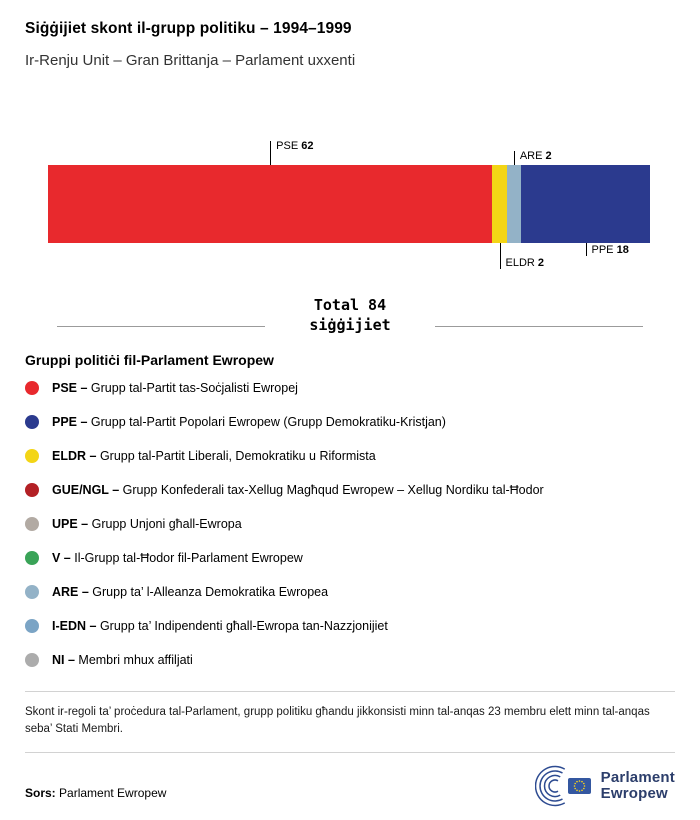 This screenshot has height=820, width=700. I want to click on total-seats-line2: siġġijiet, so click(350, 325).